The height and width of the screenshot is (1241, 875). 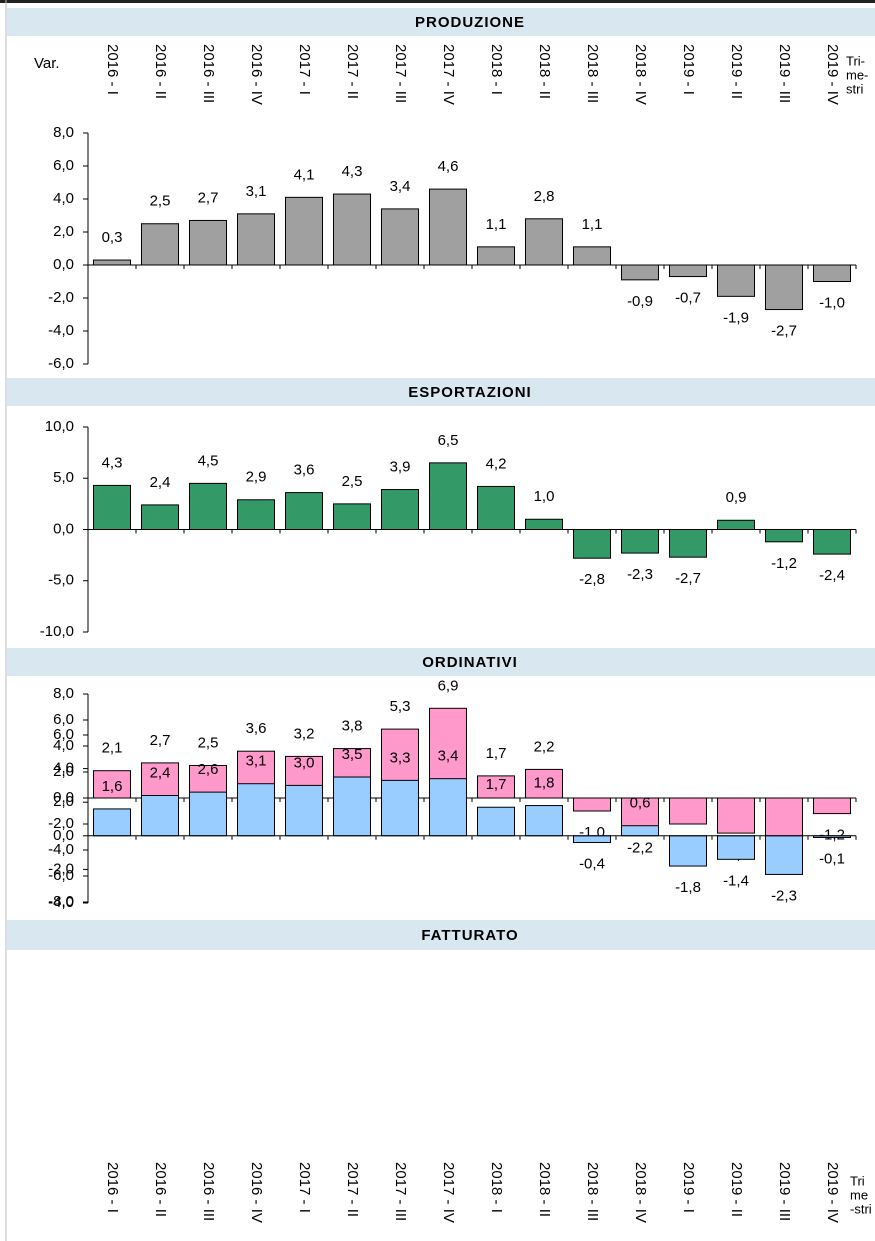 What do you see at coordinates (304, 174) in the screenshot?
I see `data-label: 4,1` at bounding box center [304, 174].